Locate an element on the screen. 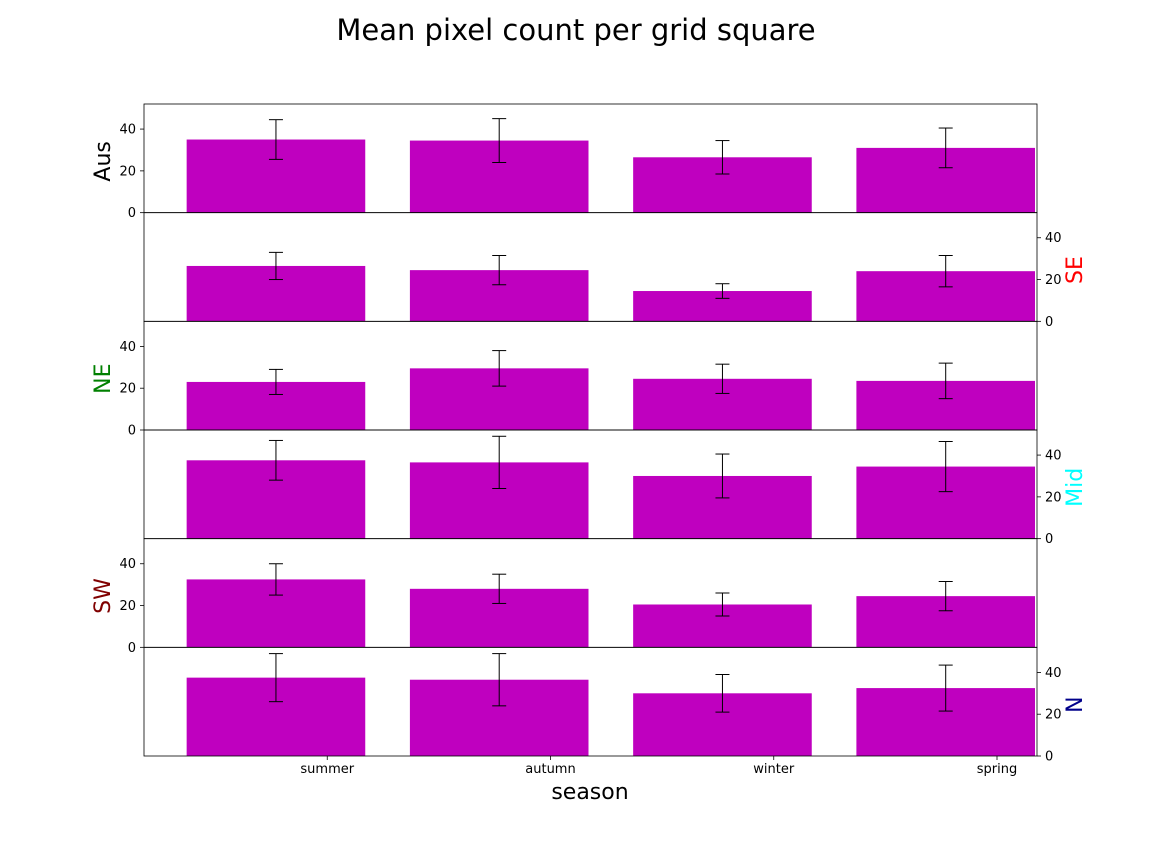 This screenshot has height=864, width=1152. series-label: NE is located at coordinates (103, 378).